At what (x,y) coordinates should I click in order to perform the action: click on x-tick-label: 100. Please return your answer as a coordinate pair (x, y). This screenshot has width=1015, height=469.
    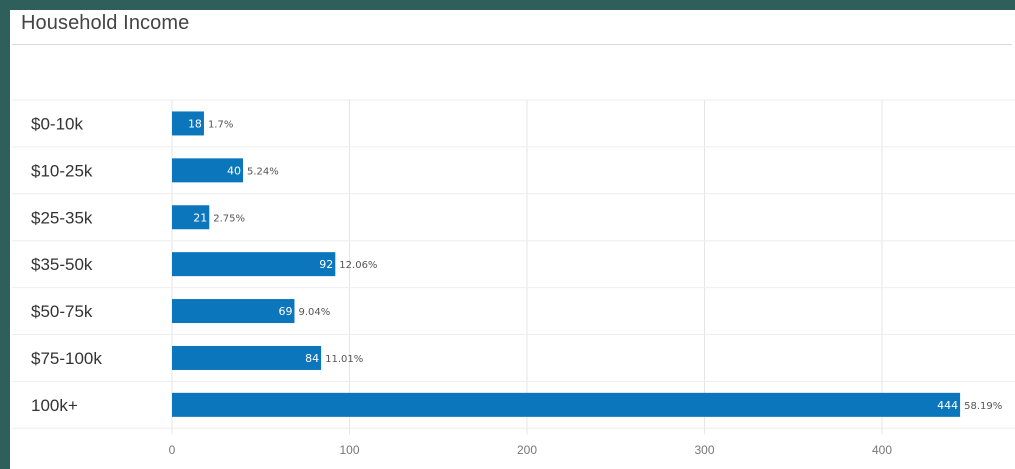
    Looking at the image, I should click on (349, 450).